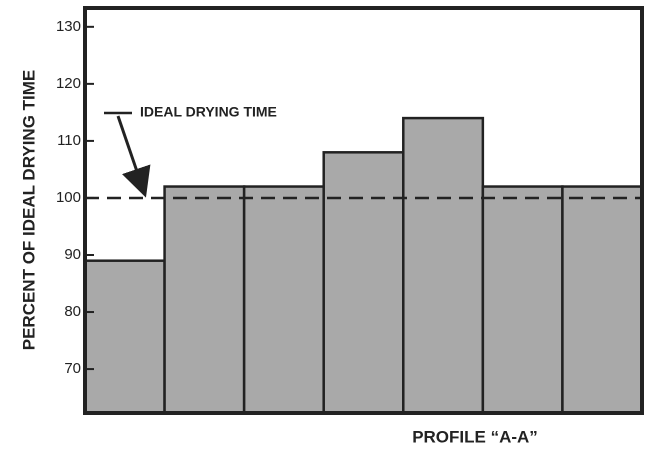 Image resolution: width=649 pixels, height=456 pixels. What do you see at coordinates (133, 156) in the screenshot?
I see `callout-arrow` at bounding box center [133, 156].